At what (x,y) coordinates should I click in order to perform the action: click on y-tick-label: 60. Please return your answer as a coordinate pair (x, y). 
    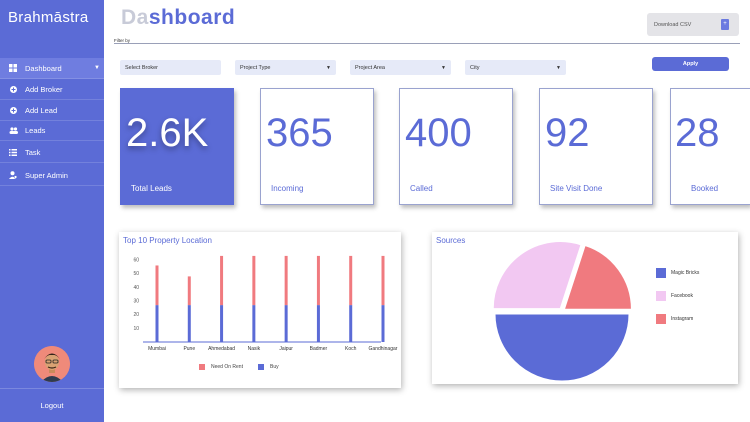
    Looking at the image, I should click on (136, 261).